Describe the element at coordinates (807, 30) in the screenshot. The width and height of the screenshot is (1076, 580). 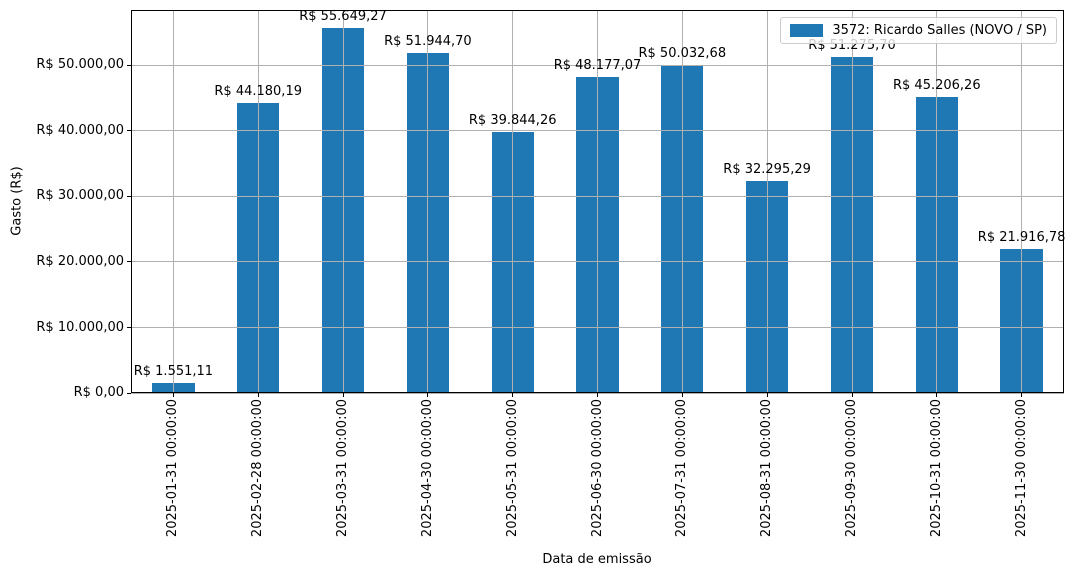
I see `legend-swatch` at that location.